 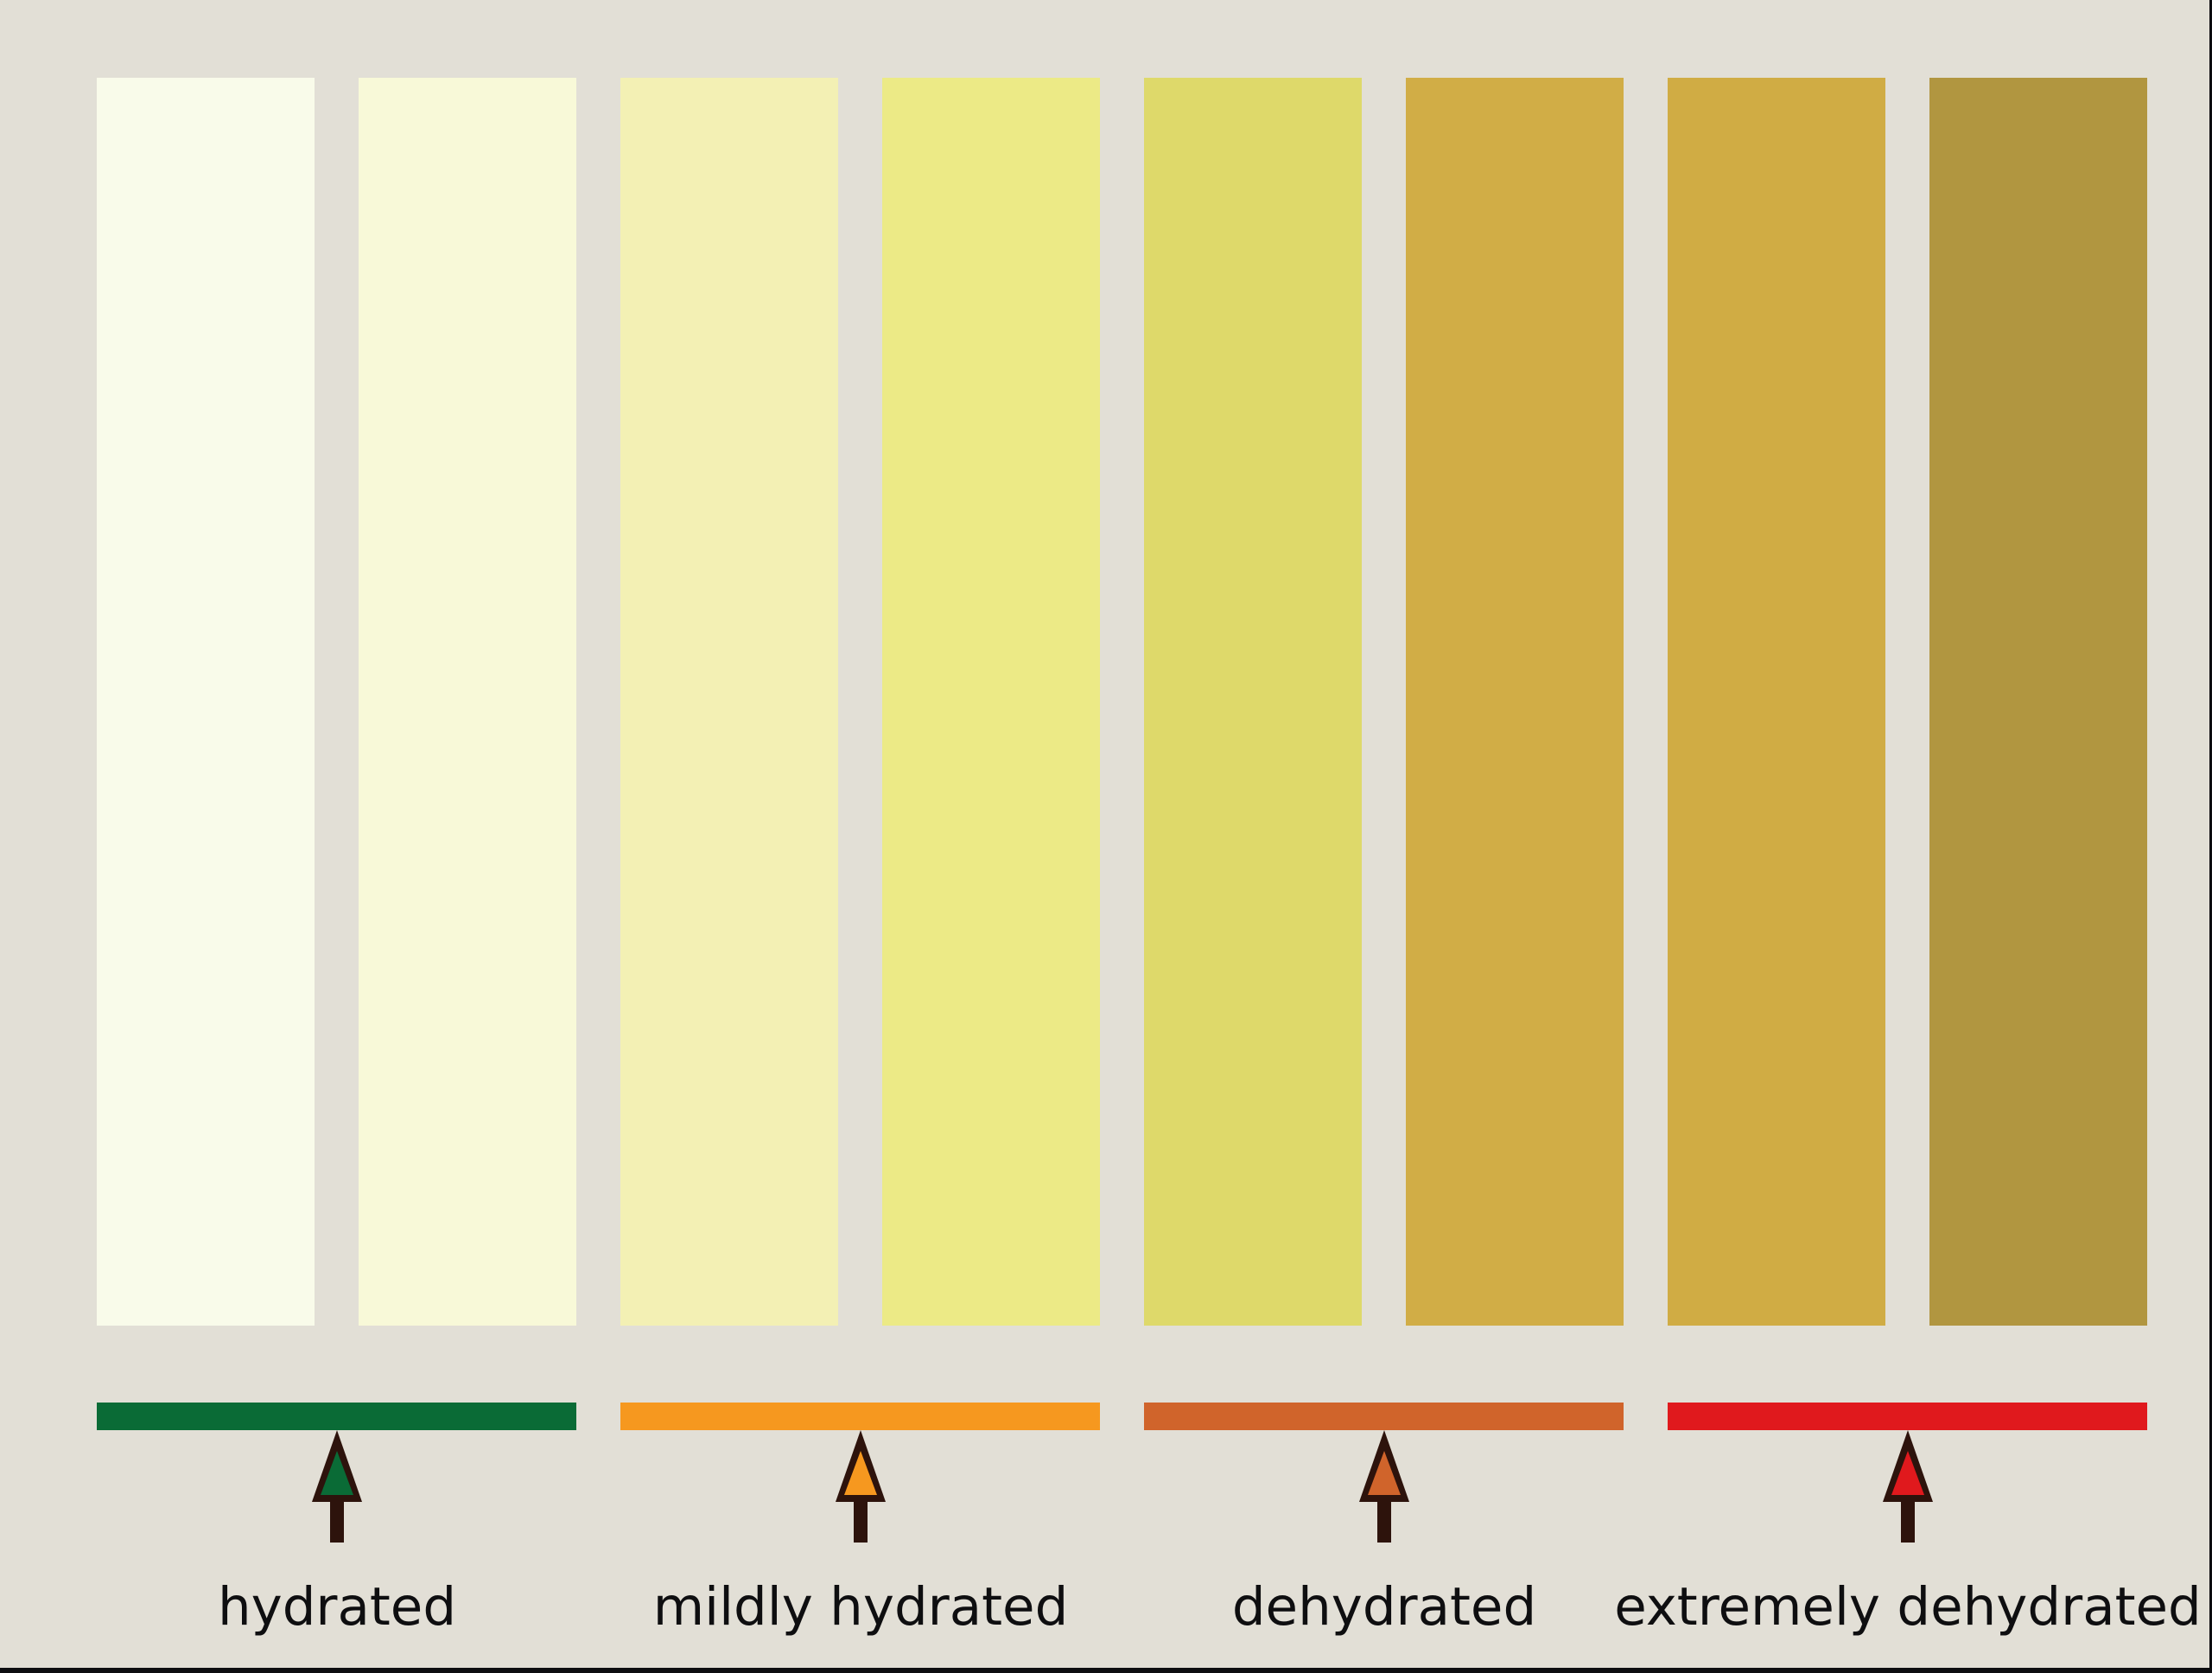 I want to click on level-label: mildly hydrated, so click(x=860, y=1607).